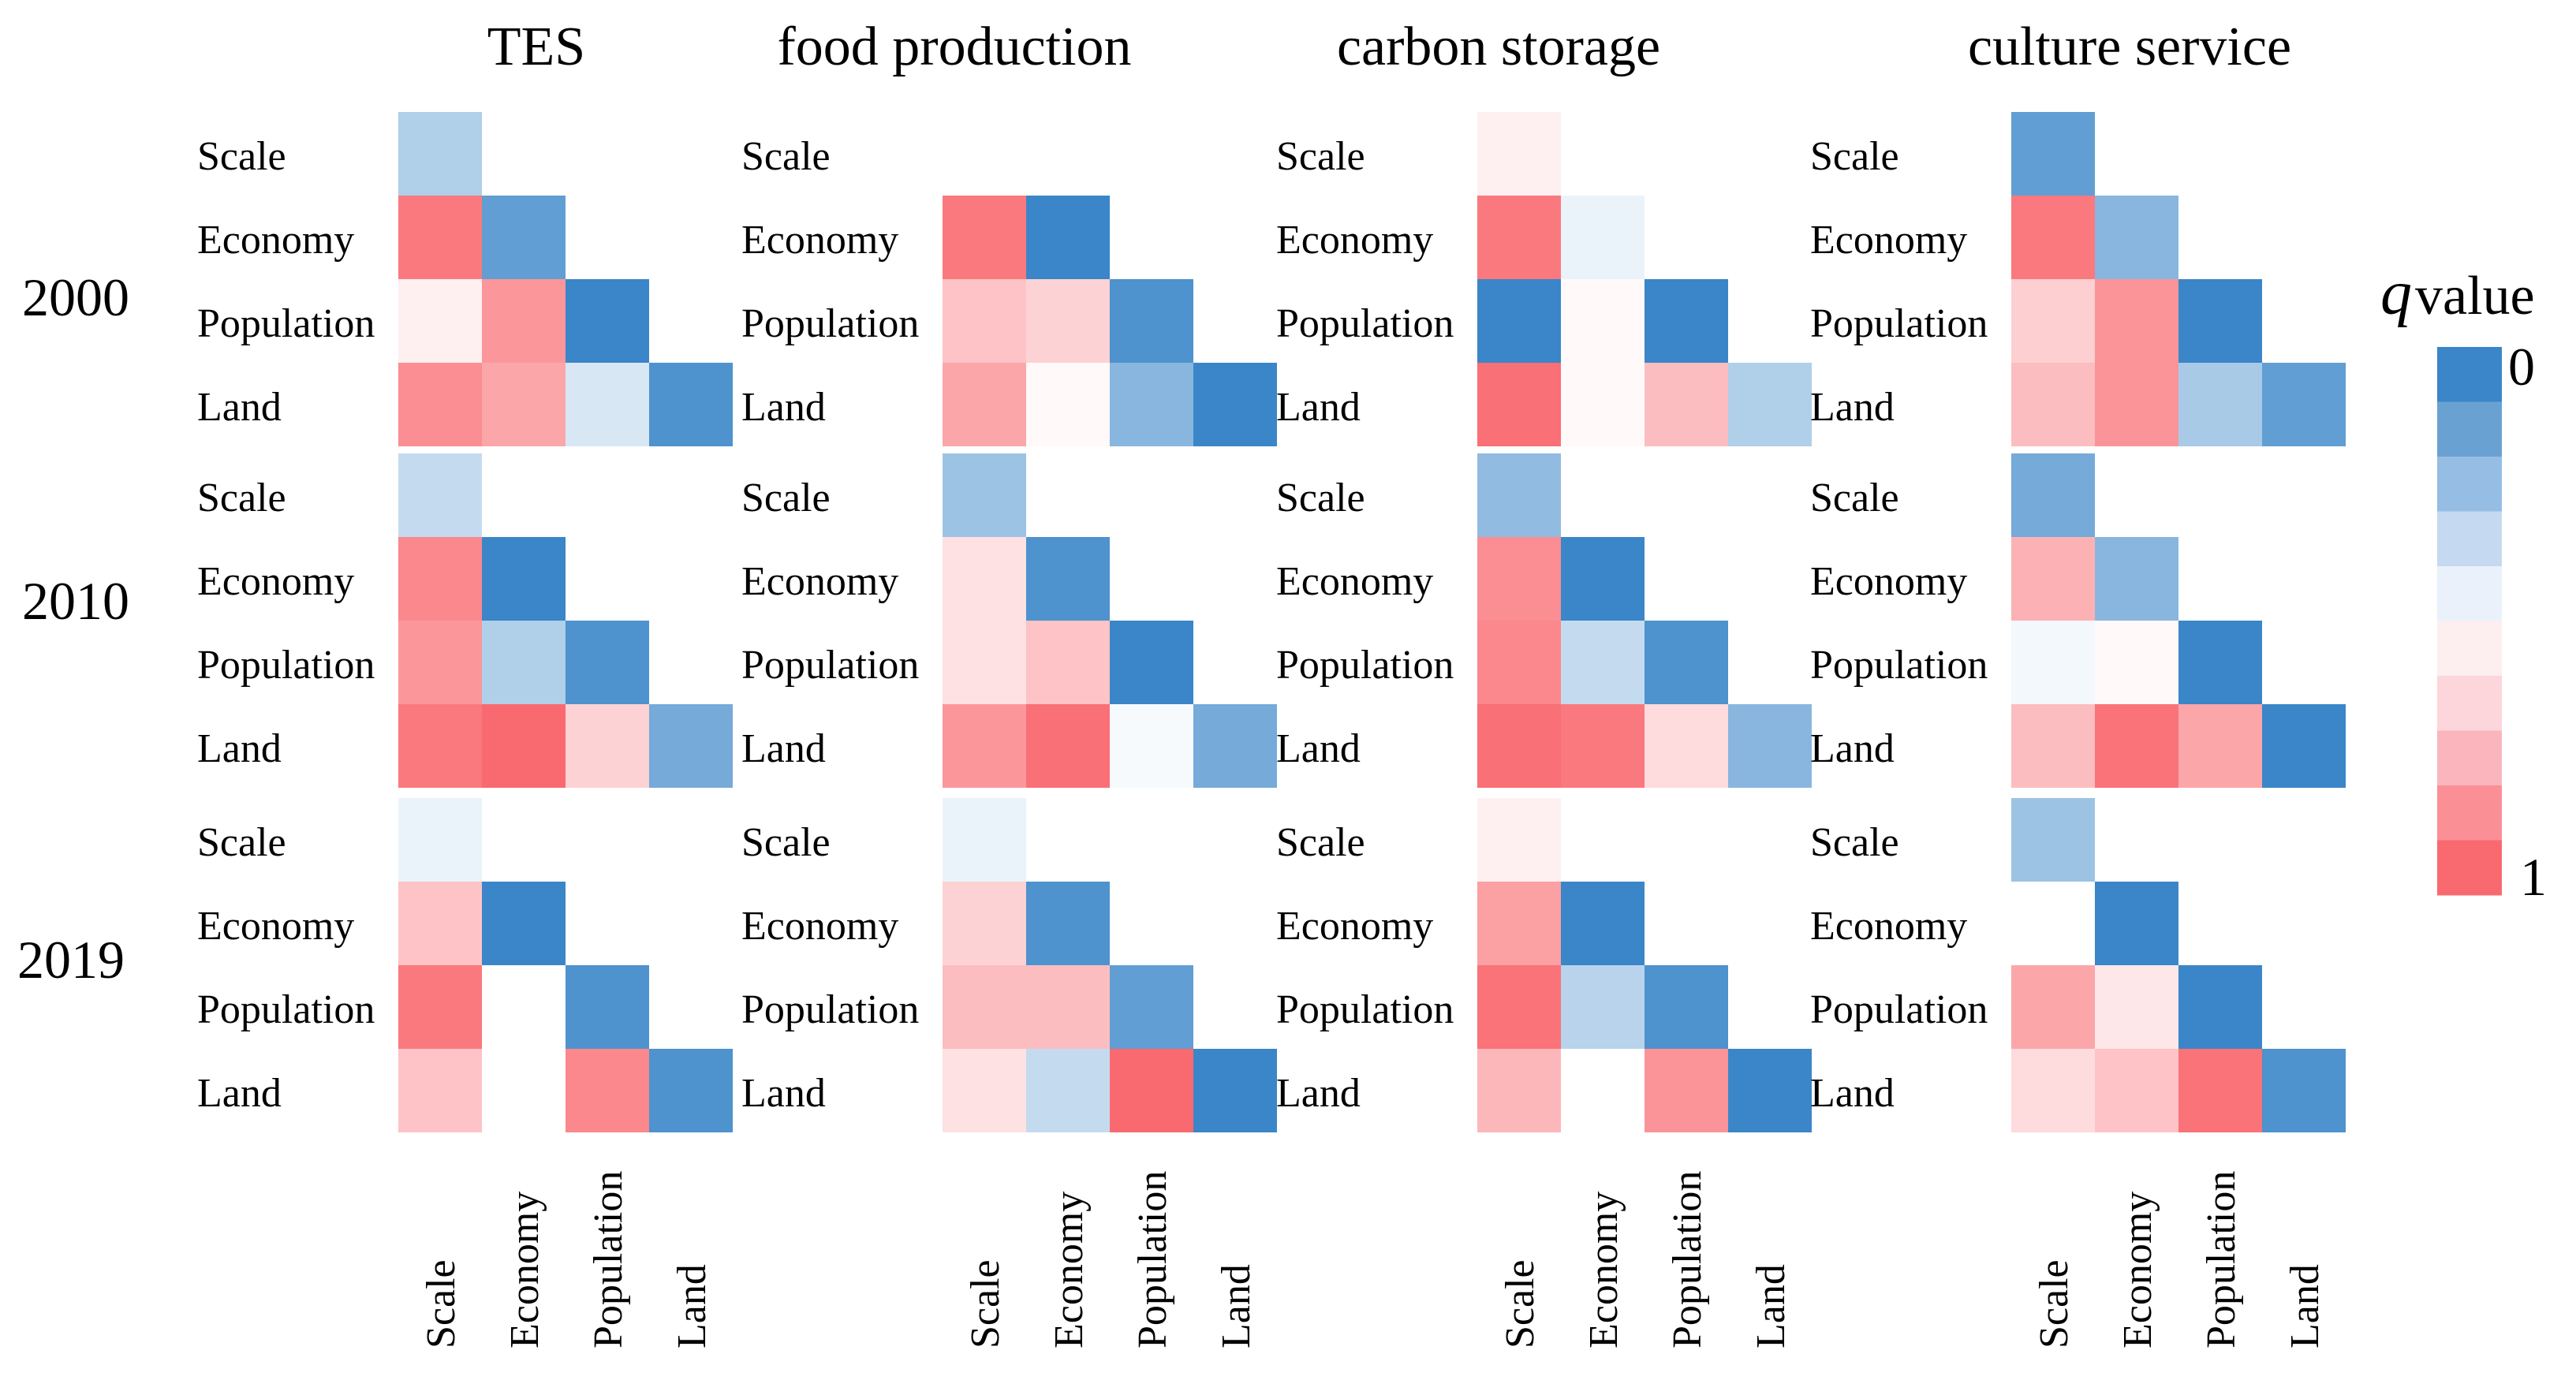 This screenshot has width=2576, height=1380. I want to click on year-labels: 2000 2010 2019, so click(73, 629).